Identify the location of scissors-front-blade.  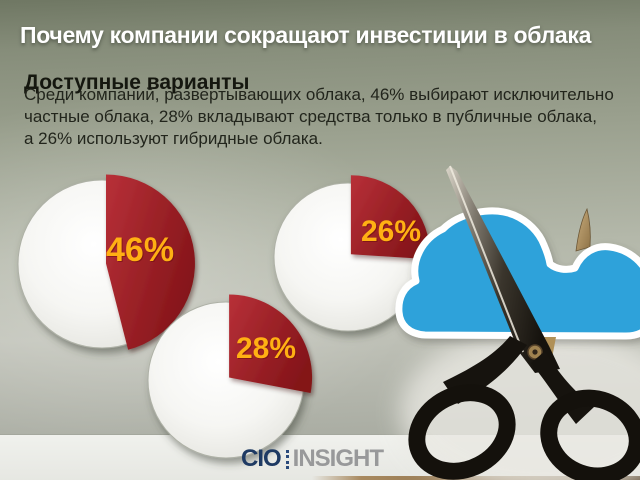
(503, 269).